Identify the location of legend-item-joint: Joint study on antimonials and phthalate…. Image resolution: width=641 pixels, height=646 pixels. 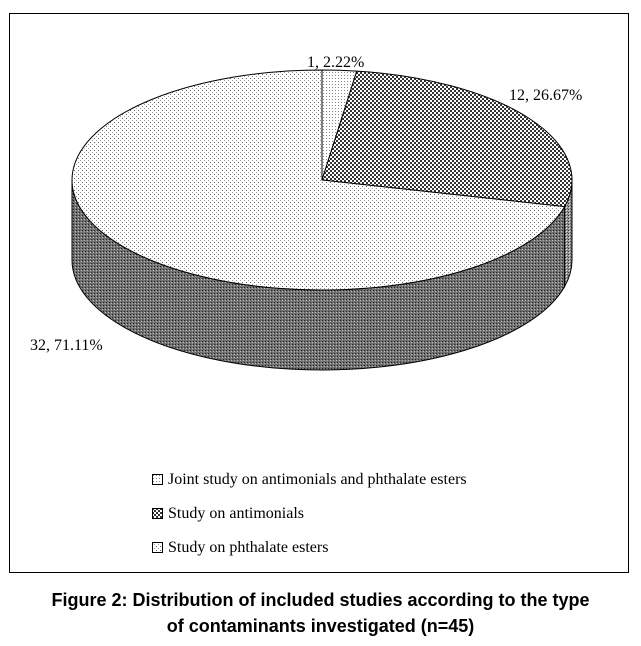
(309, 488).